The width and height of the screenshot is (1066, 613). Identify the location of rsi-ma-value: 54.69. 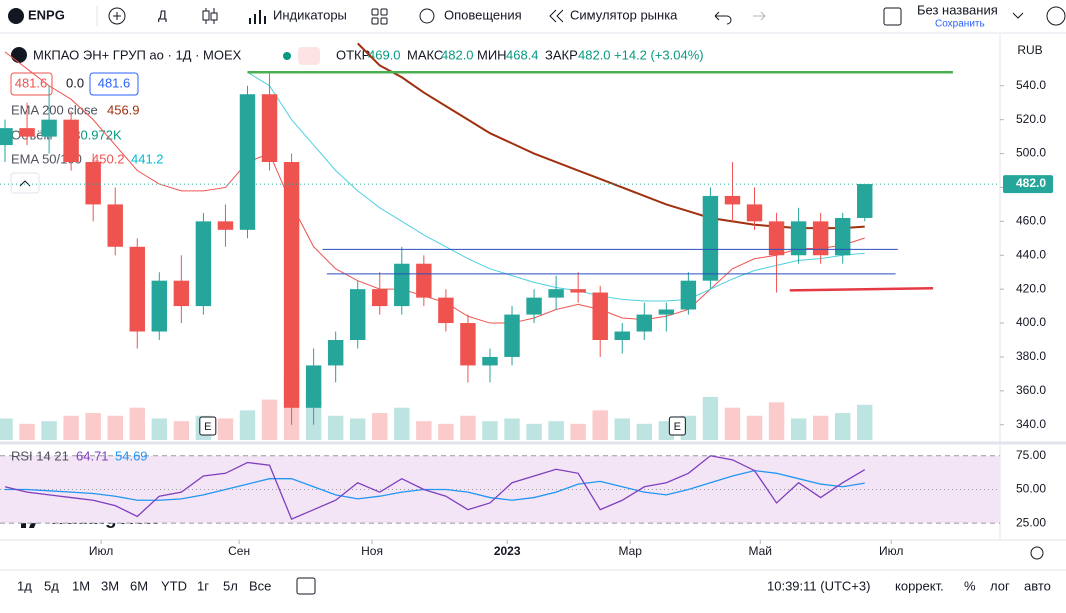
(131, 455).